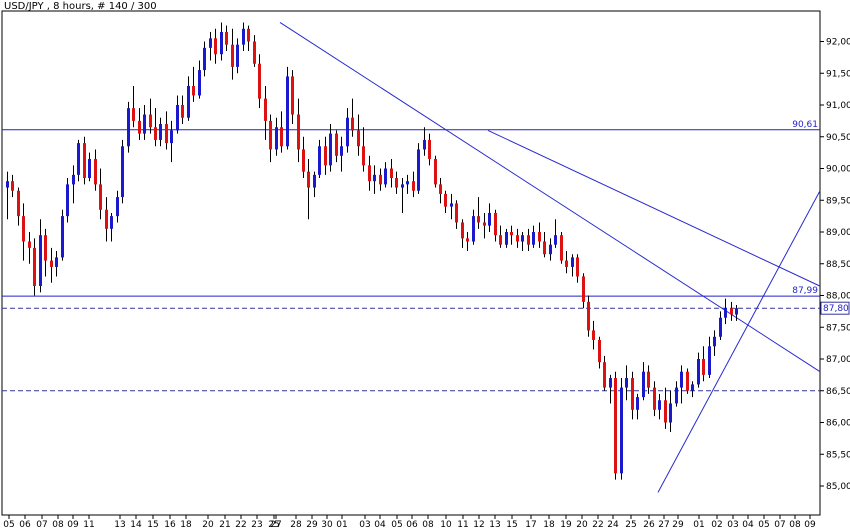 The image size is (850, 531). What do you see at coordinates (838, 297) in the screenshot?
I see `y-tick-label: 88,00` at bounding box center [838, 297].